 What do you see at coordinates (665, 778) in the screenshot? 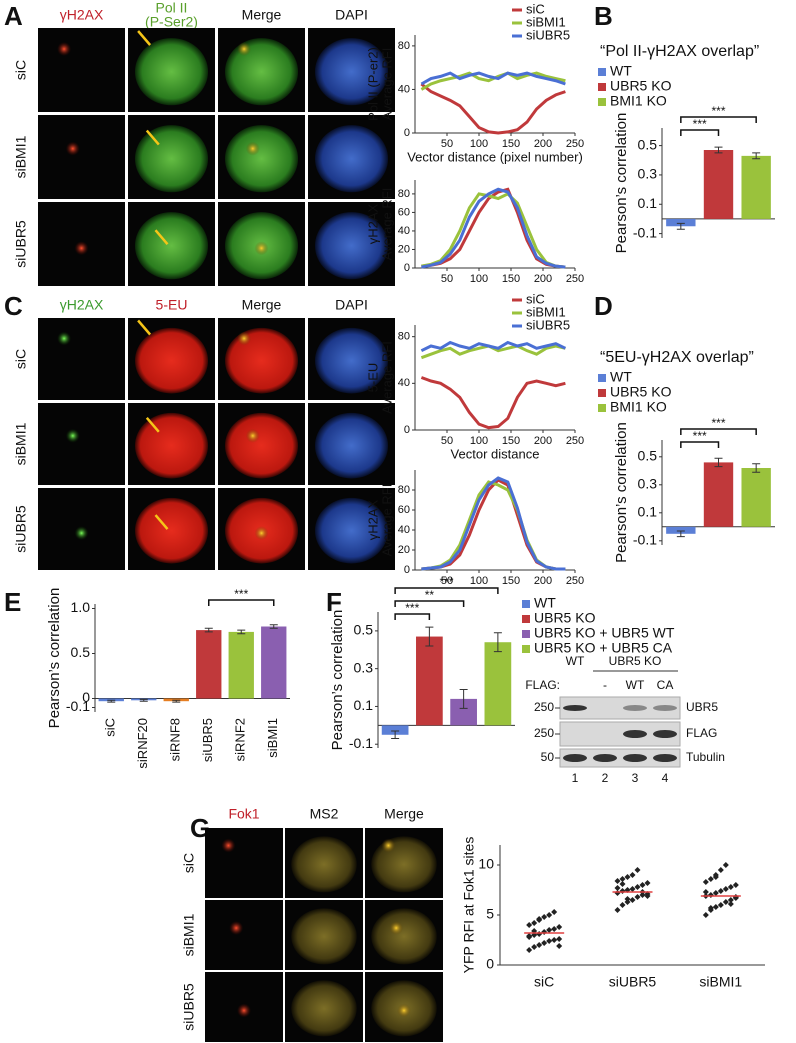
I see `wb-lane: 4` at bounding box center [665, 778].